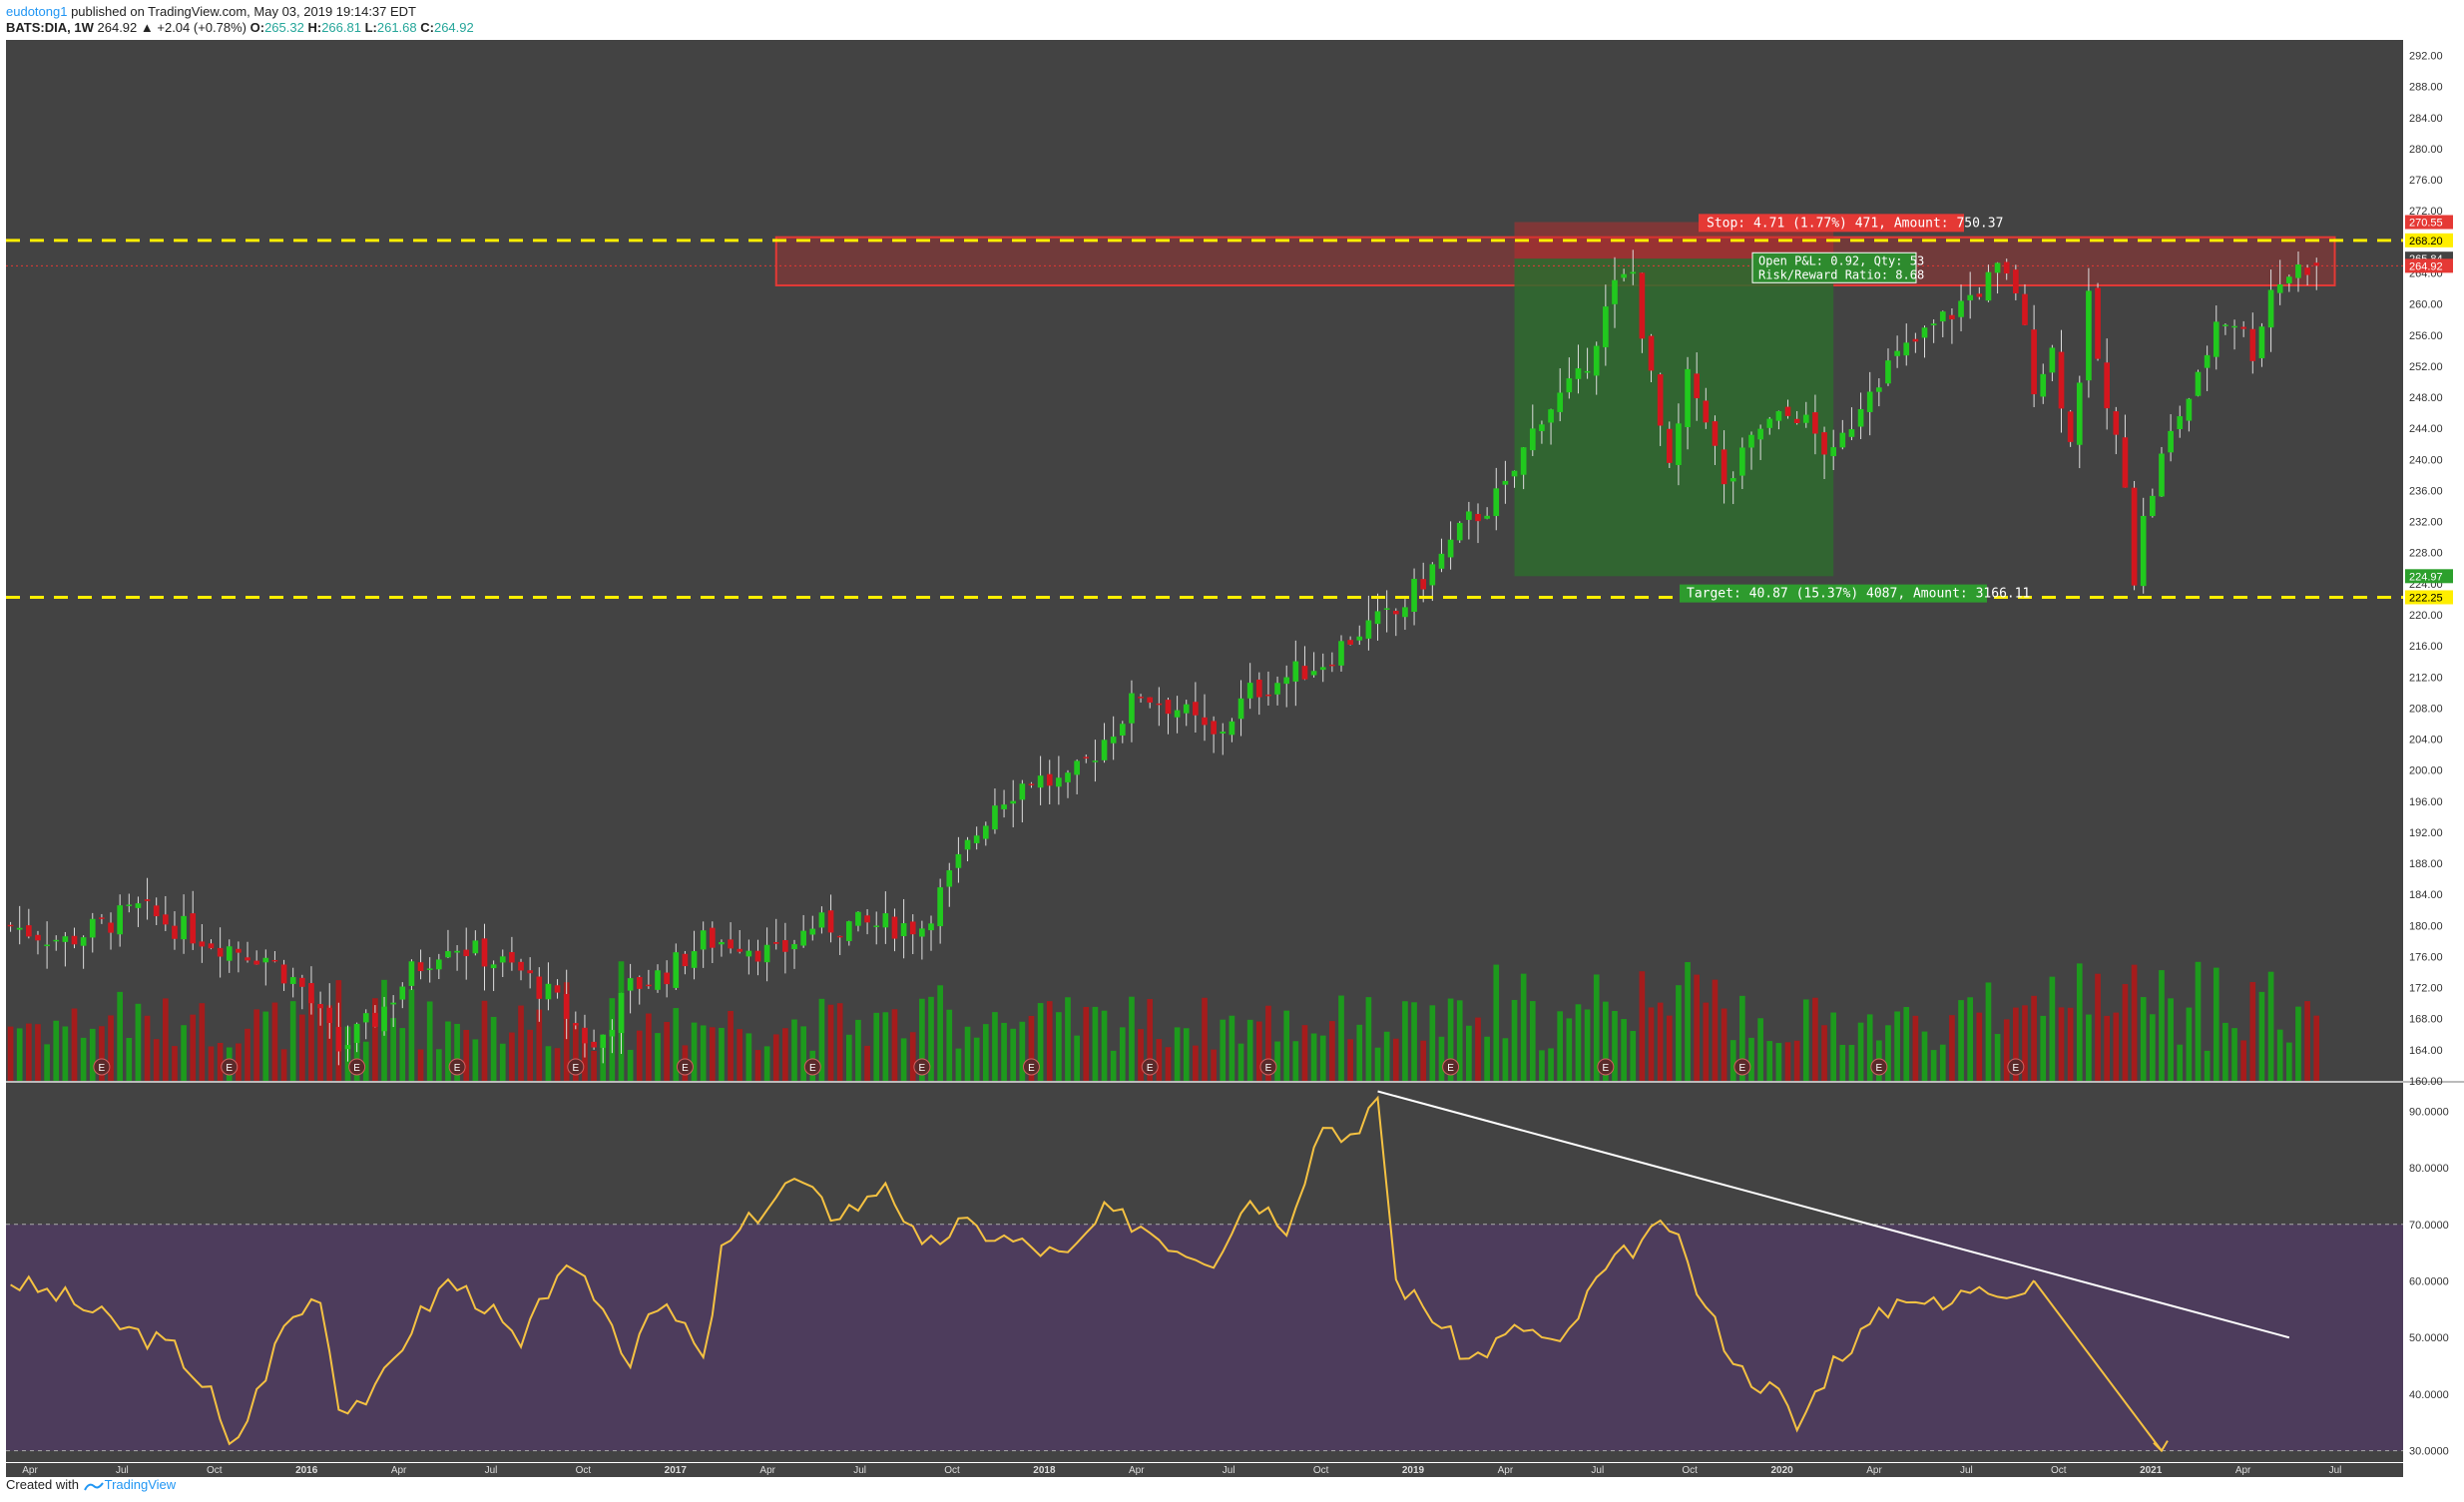 Image resolution: width=2464 pixels, height=1502 pixels. I want to click on tradingview-brand: TradingView, so click(140, 1484).